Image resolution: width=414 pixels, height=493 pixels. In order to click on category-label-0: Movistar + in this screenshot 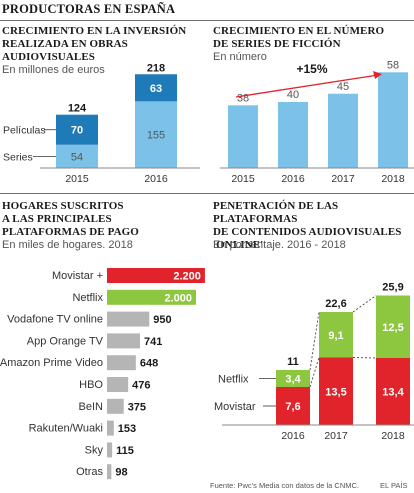, I will do `click(77, 276)`.